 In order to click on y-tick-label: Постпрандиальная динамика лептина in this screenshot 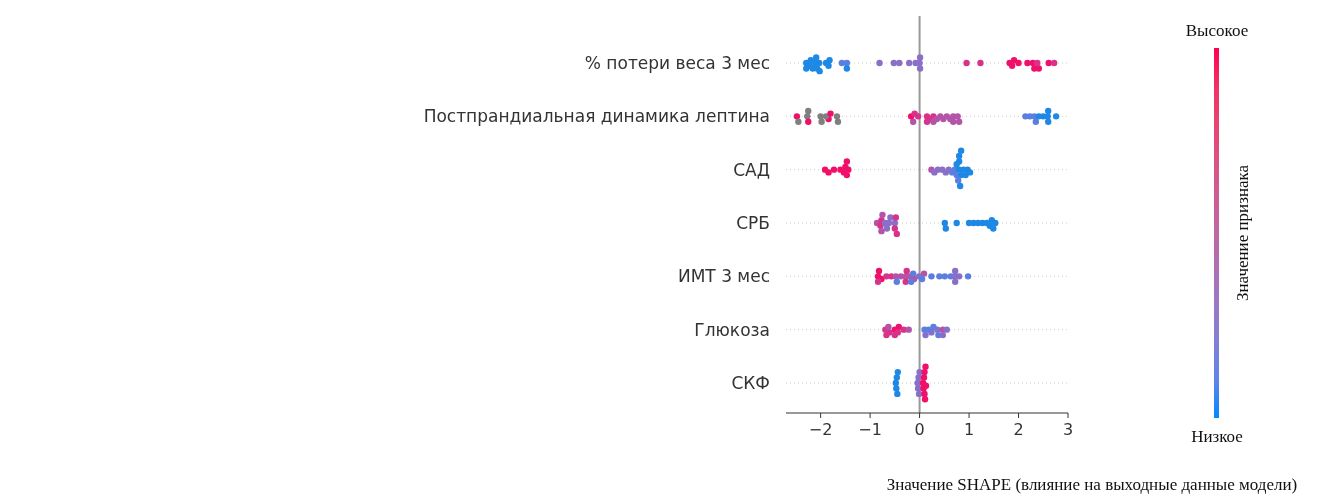, I will do `click(596, 116)`.